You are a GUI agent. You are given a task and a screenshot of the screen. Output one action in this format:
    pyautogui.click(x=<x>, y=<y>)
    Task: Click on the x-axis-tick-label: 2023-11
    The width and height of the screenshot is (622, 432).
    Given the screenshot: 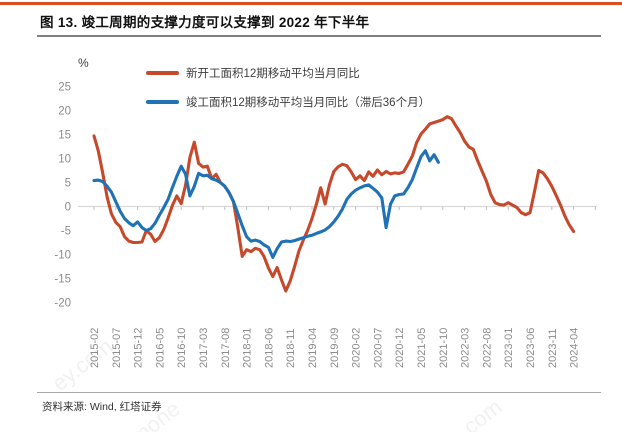 What is the action you would take?
    pyautogui.click(x=553, y=348)
    